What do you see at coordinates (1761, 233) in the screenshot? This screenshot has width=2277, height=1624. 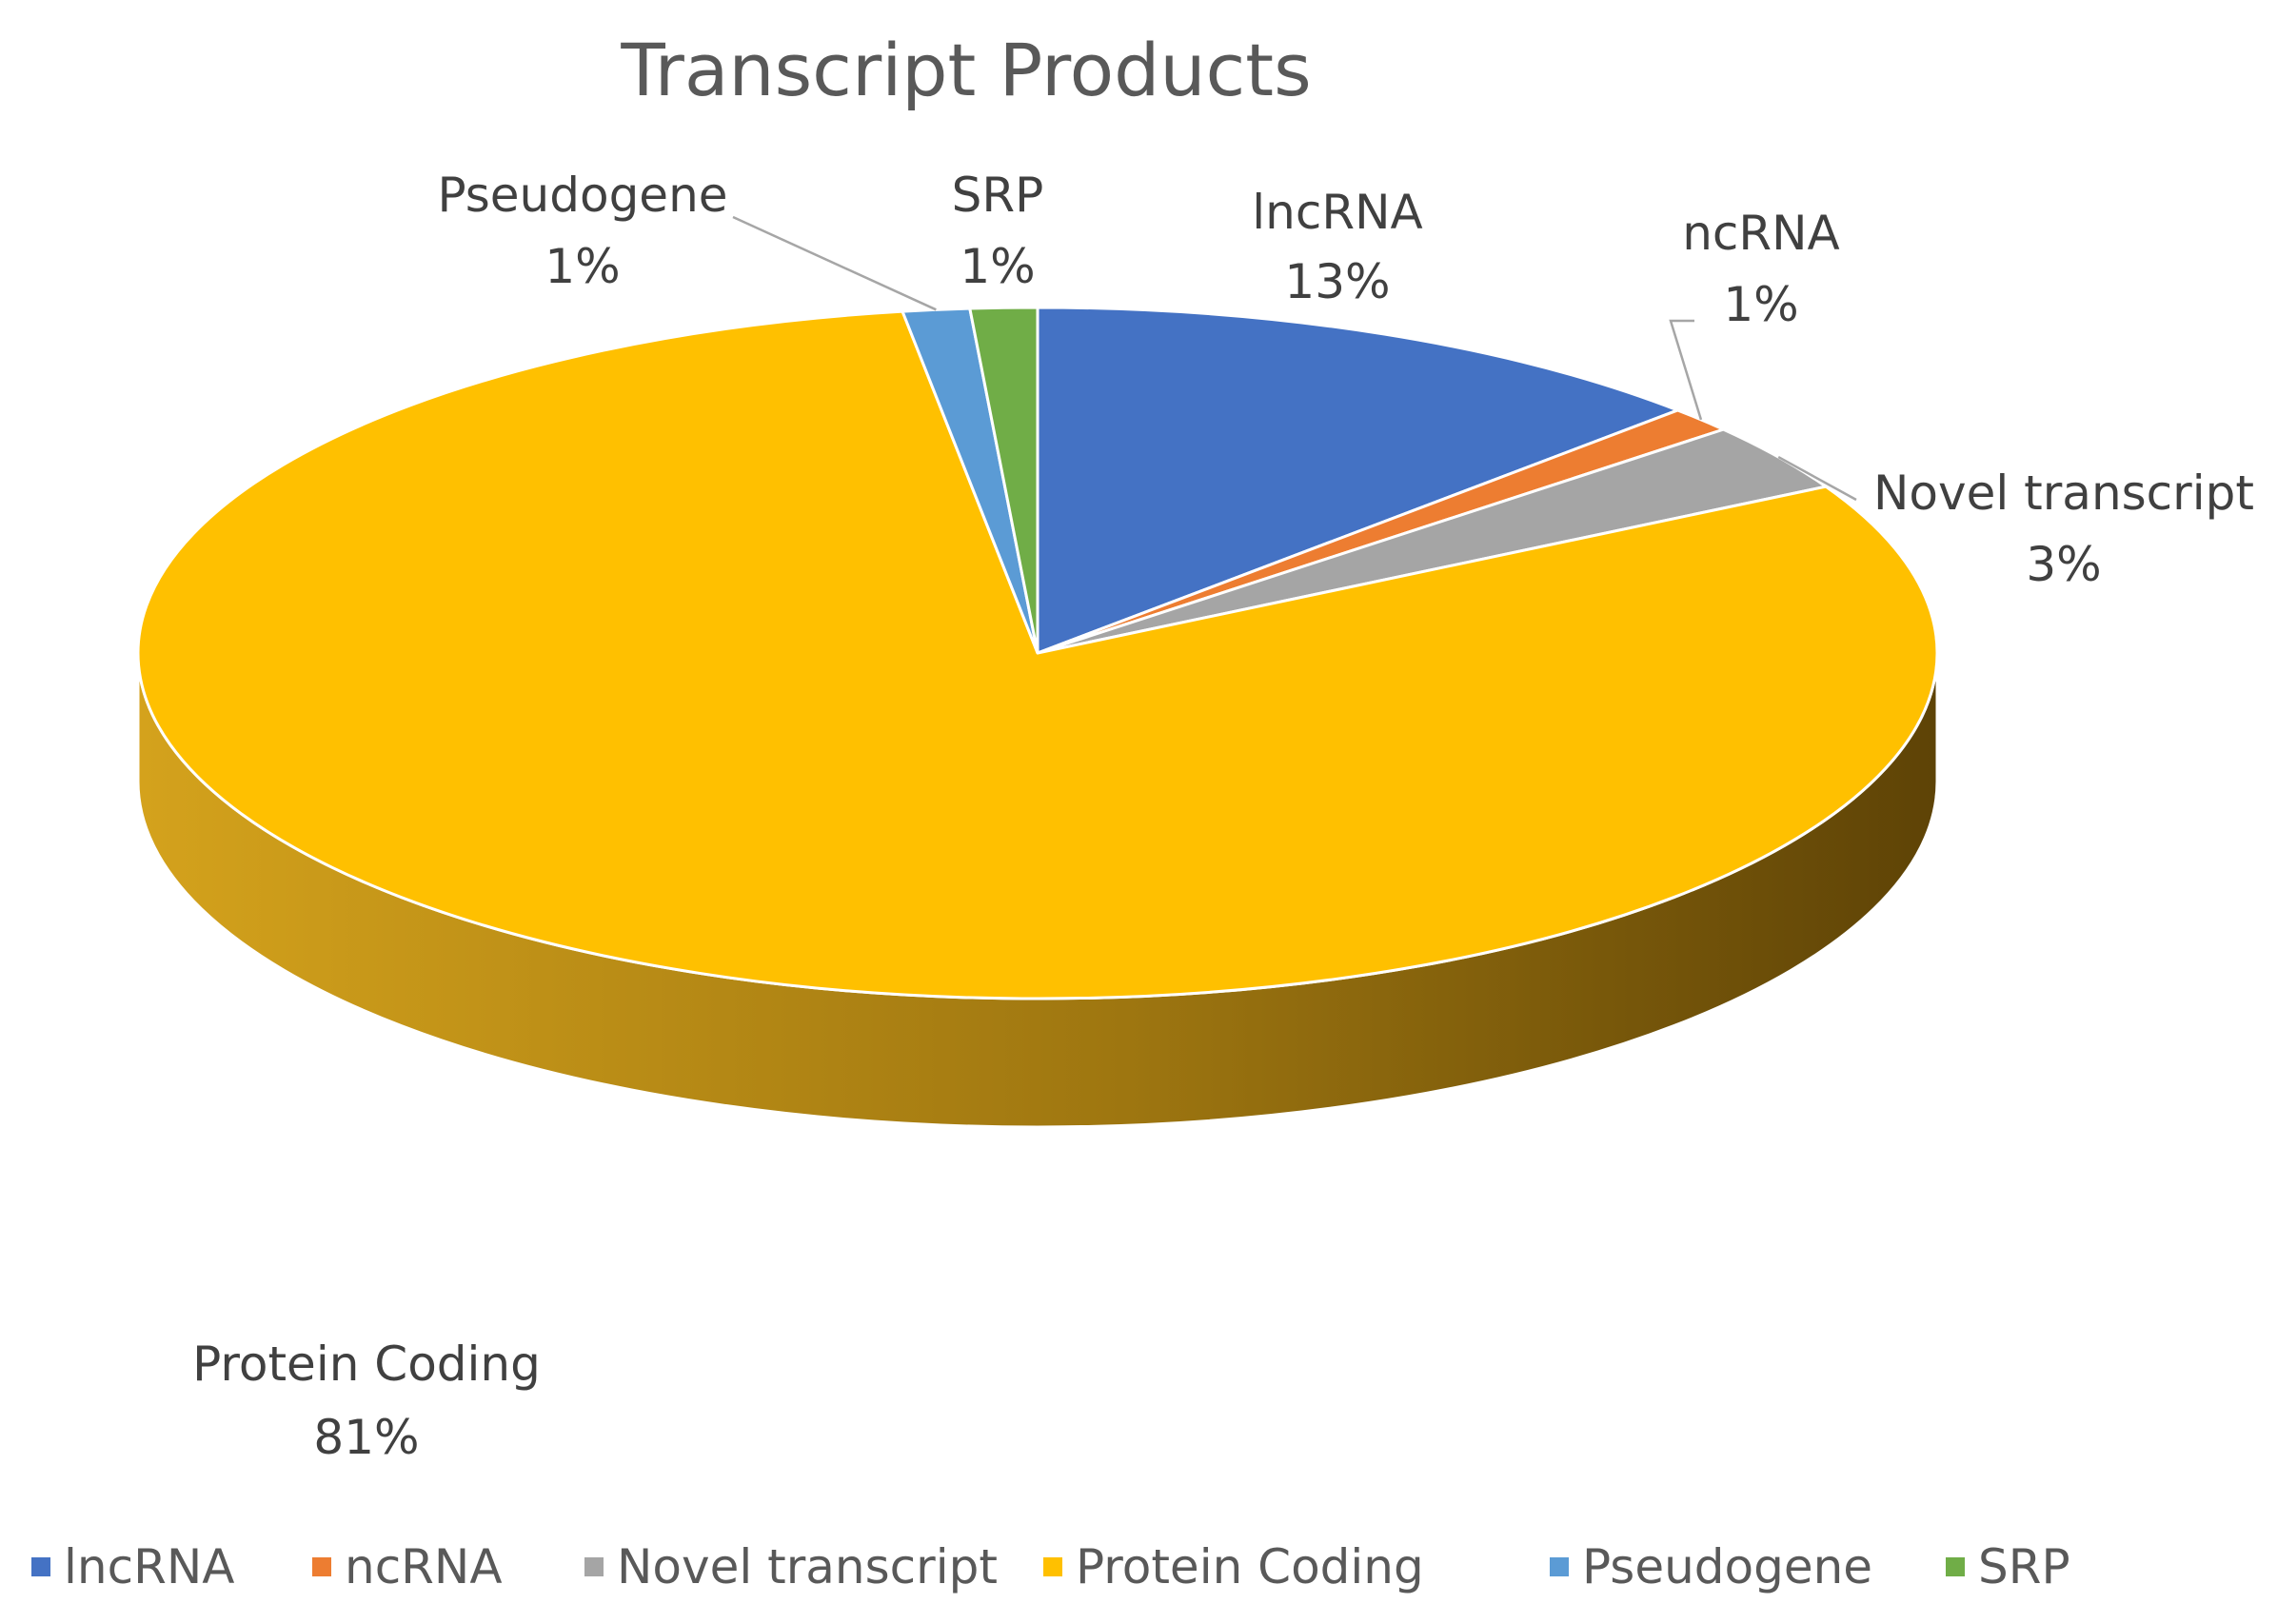 I see `data-label-ncrna-name: ncRNA` at bounding box center [1761, 233].